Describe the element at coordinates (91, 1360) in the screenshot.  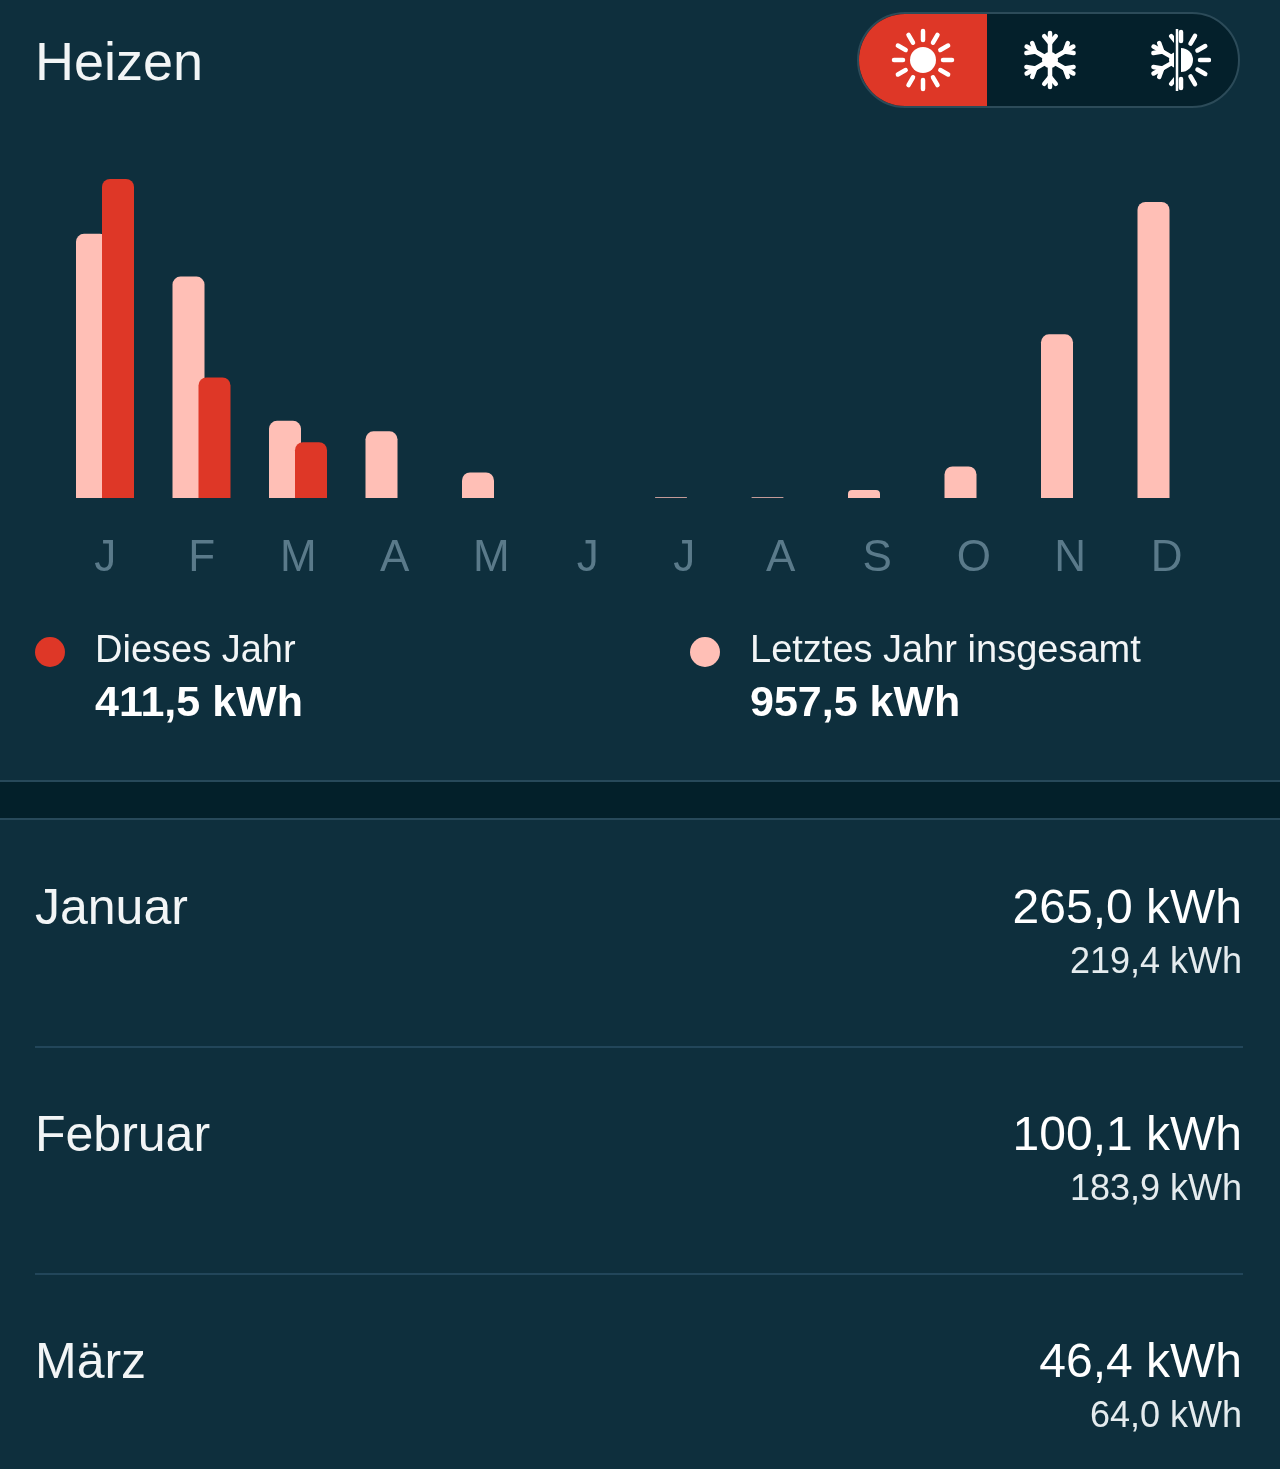
I see `text: März` at that location.